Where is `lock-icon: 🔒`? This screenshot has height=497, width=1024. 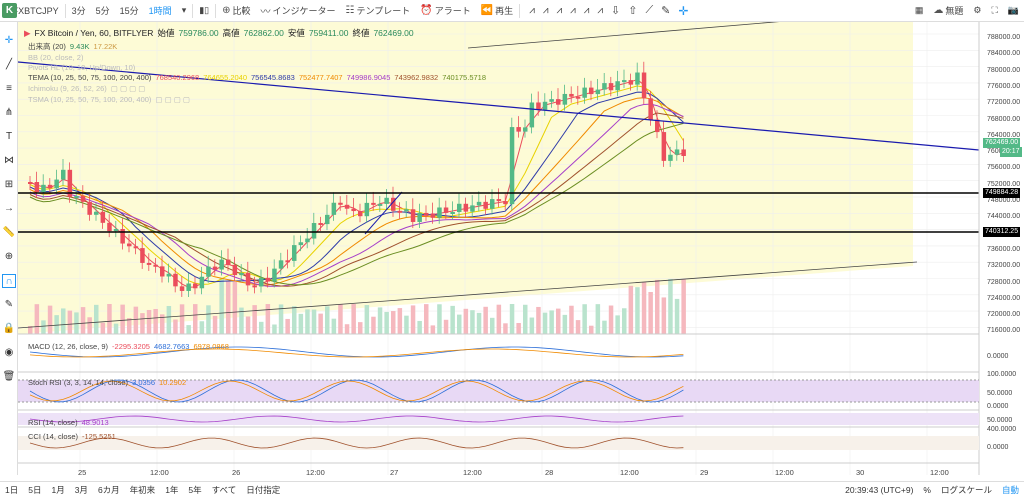 lock-icon: 🔒 is located at coordinates (9, 328).